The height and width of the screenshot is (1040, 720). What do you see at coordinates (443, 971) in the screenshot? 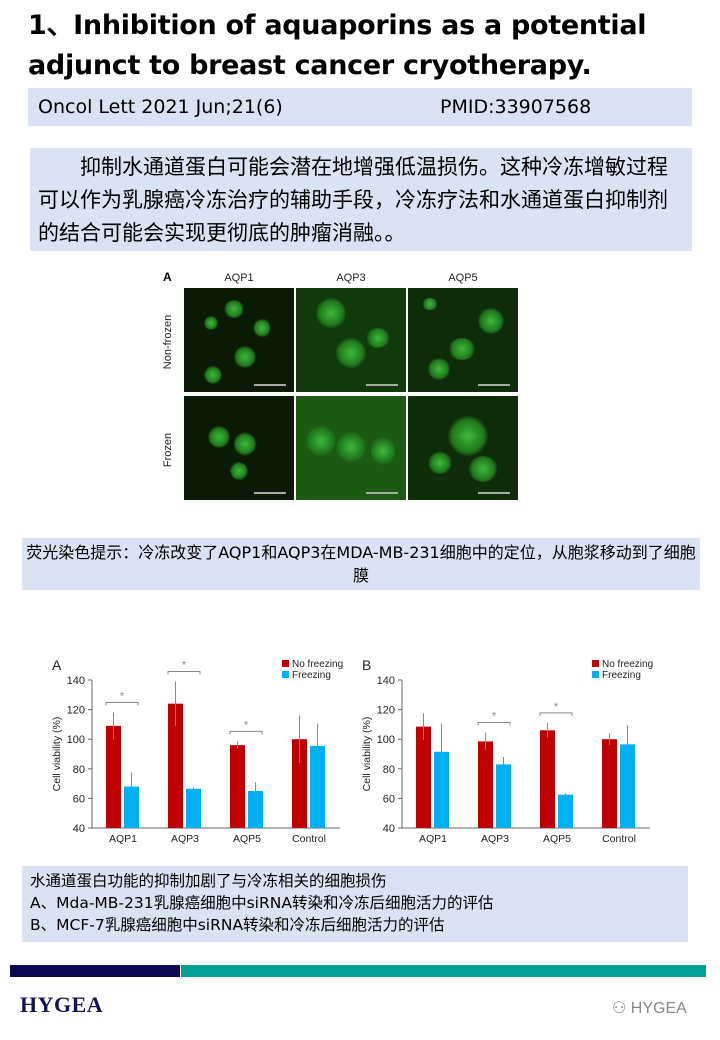
I see `footer-band-teal` at bounding box center [443, 971].